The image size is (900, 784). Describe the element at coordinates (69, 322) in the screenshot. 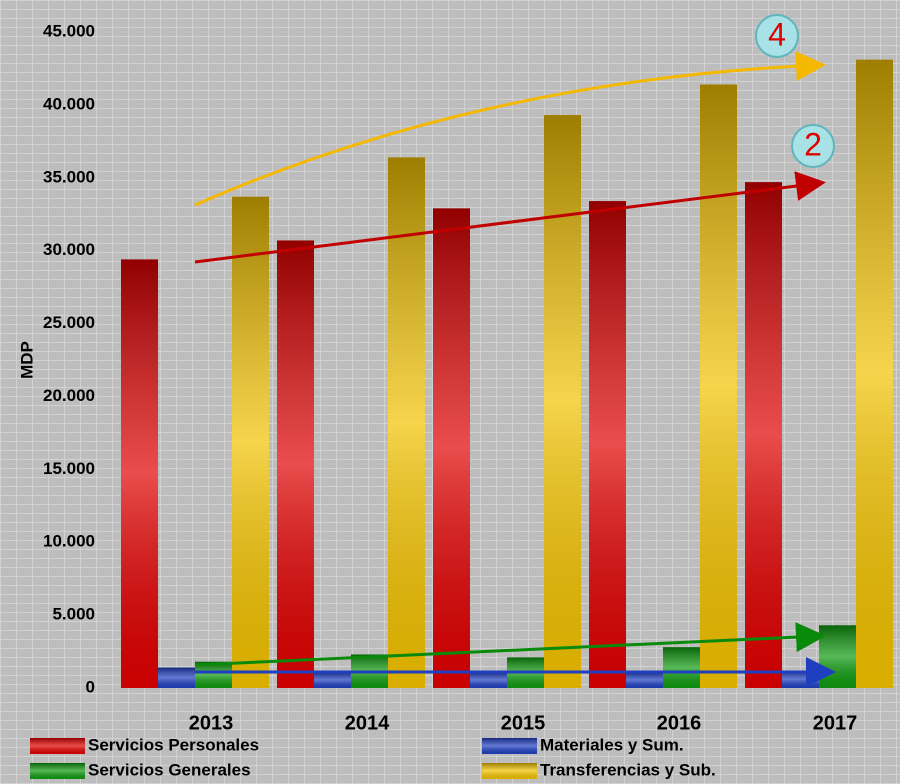

I see `y-tick-label: 25.000` at that location.